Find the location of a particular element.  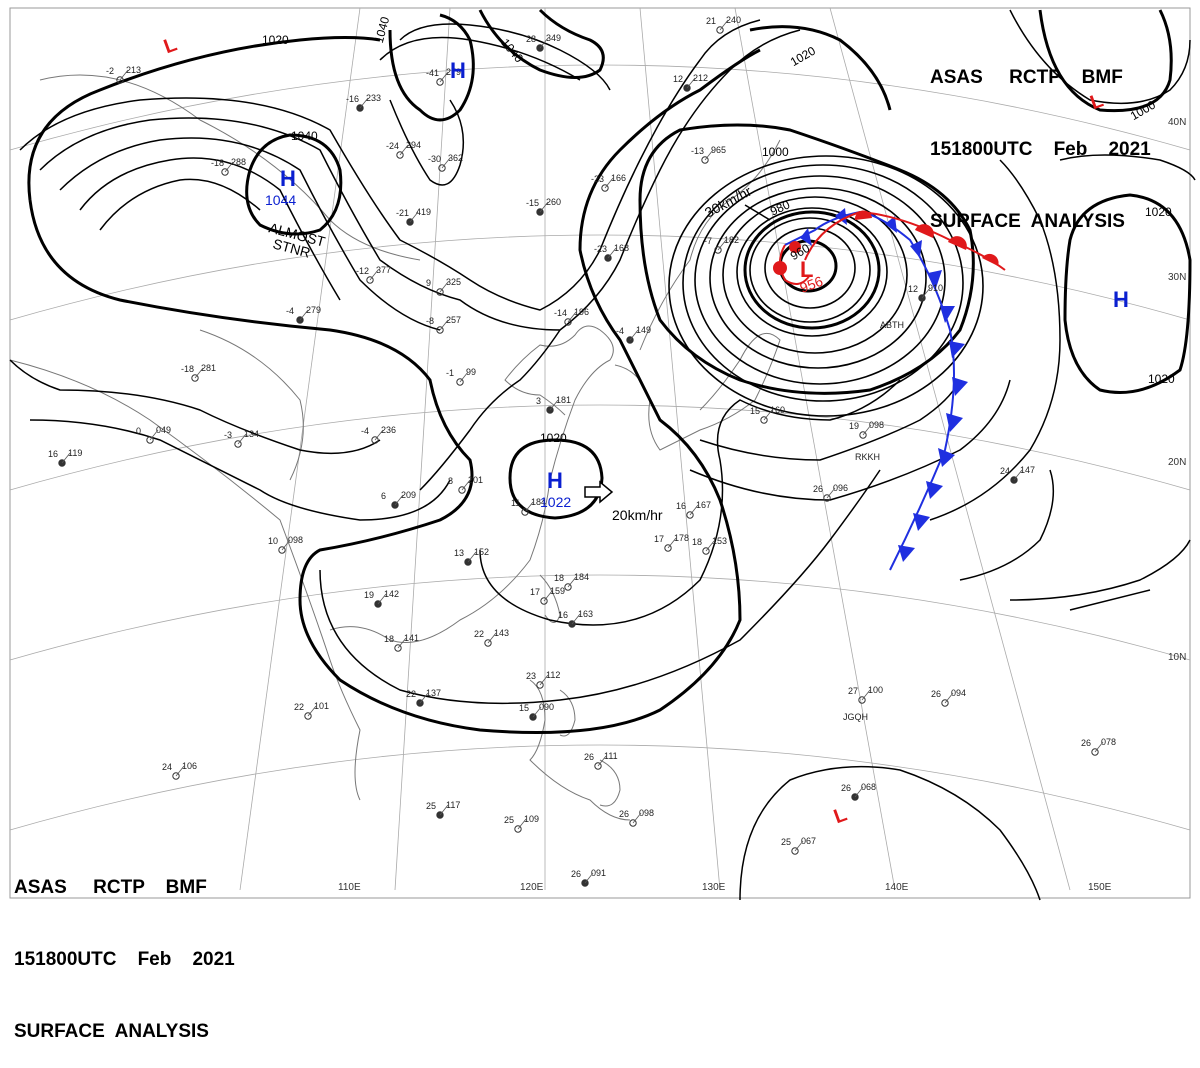

station-plot: 23 112 is located at coordinates (543, 679).